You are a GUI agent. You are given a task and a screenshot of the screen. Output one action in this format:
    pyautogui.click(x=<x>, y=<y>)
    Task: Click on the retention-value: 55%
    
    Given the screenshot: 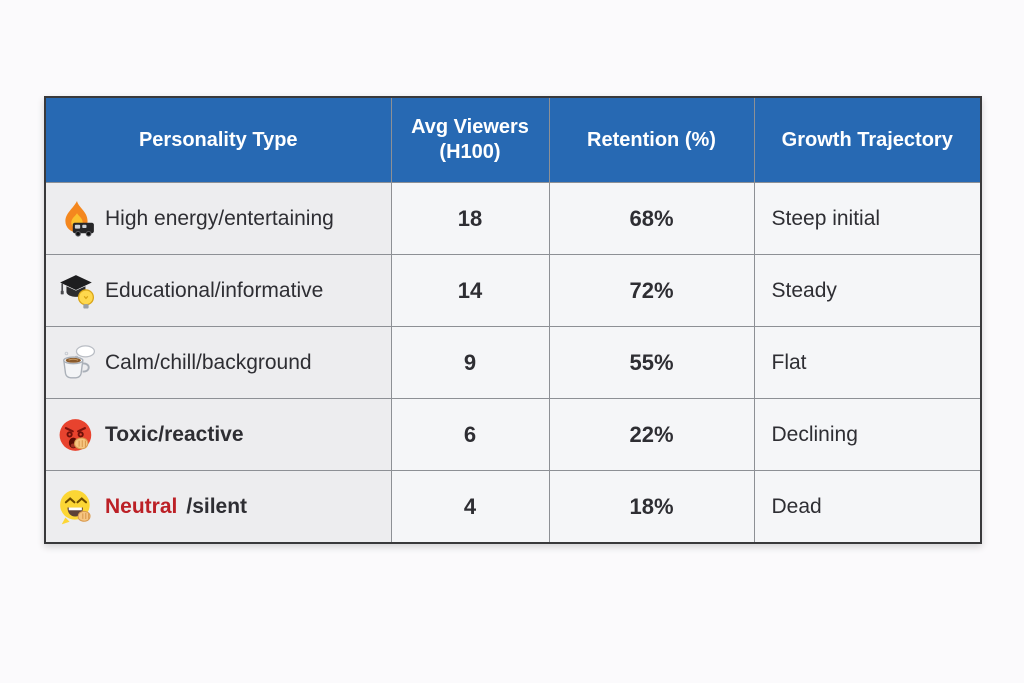 What is the action you would take?
    pyautogui.click(x=651, y=362)
    